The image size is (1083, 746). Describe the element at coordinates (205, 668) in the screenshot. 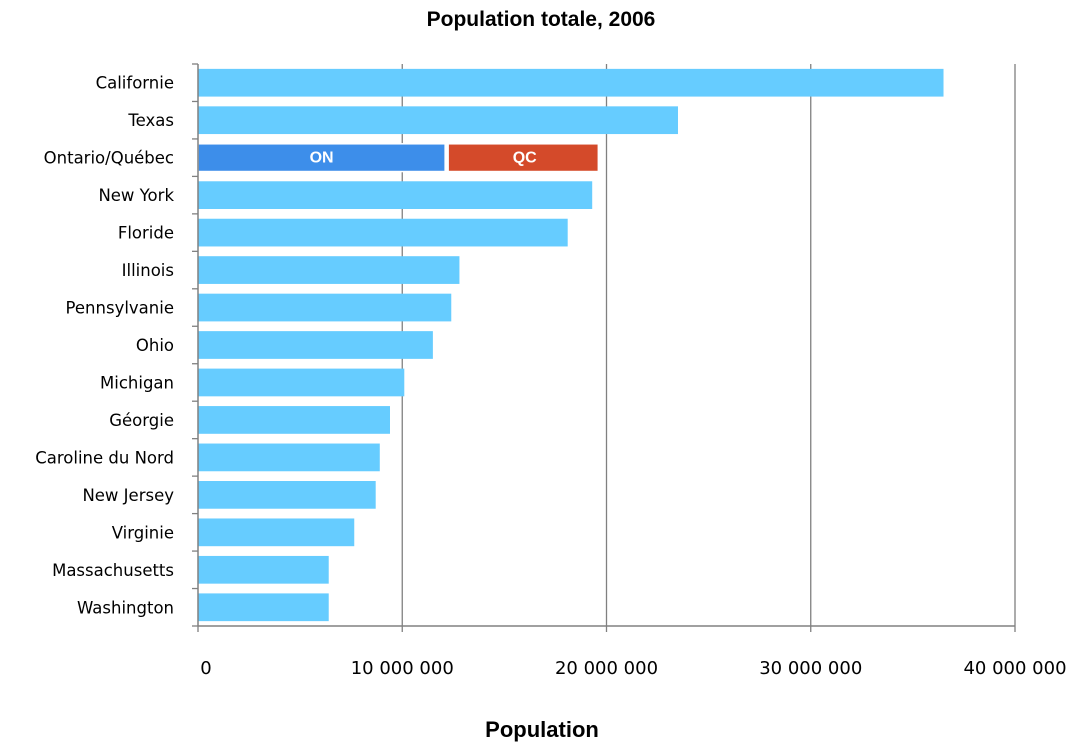

I see `x-tick-label: 0` at that location.